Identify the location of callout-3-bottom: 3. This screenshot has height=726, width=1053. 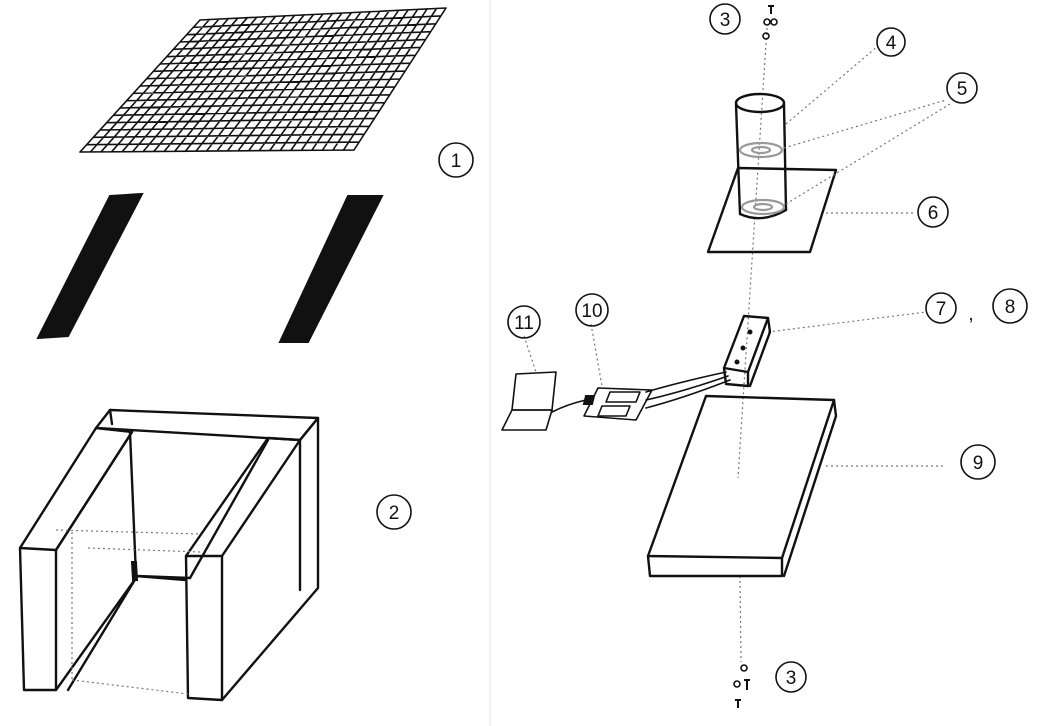
(791, 677).